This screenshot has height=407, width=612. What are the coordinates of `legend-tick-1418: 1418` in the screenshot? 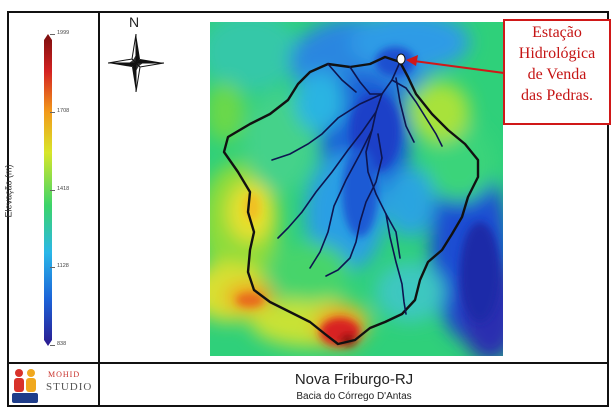 It's located at (63, 189).